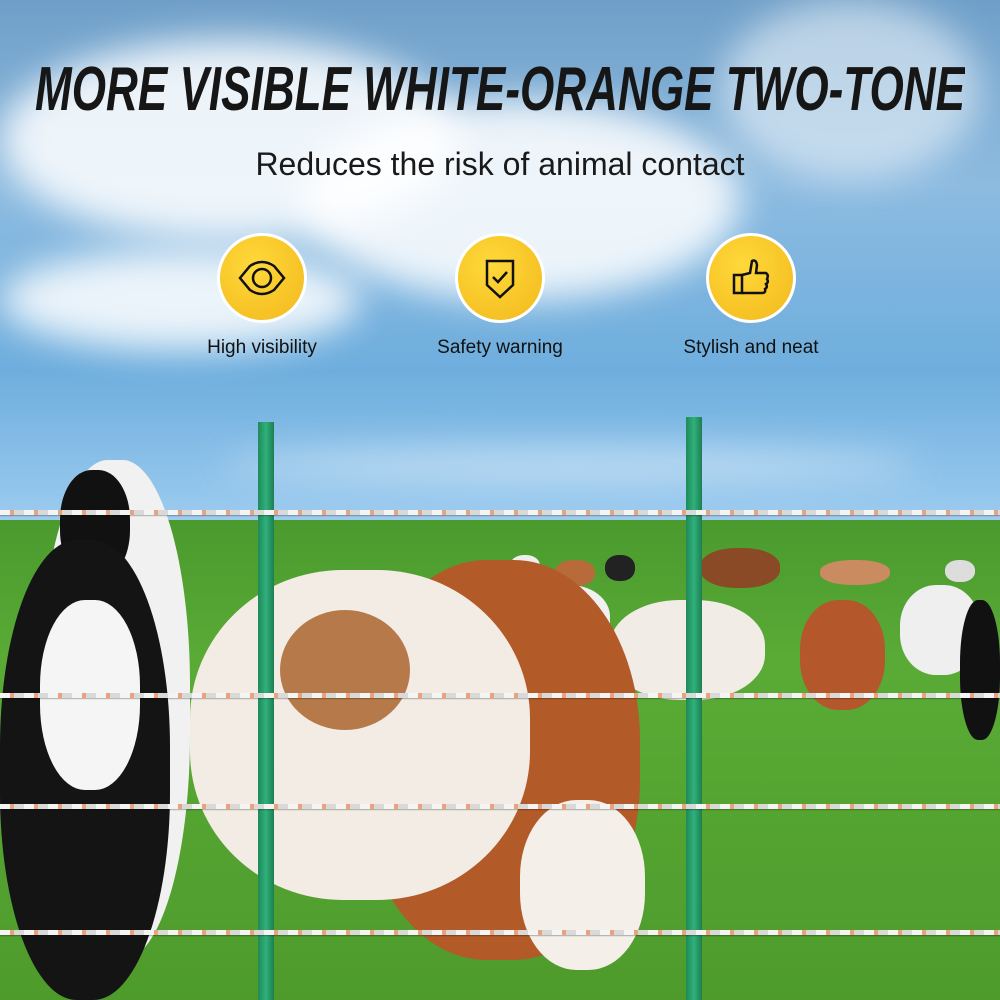 The image size is (1000, 1000). I want to click on shield-check-icon, so click(500, 278).